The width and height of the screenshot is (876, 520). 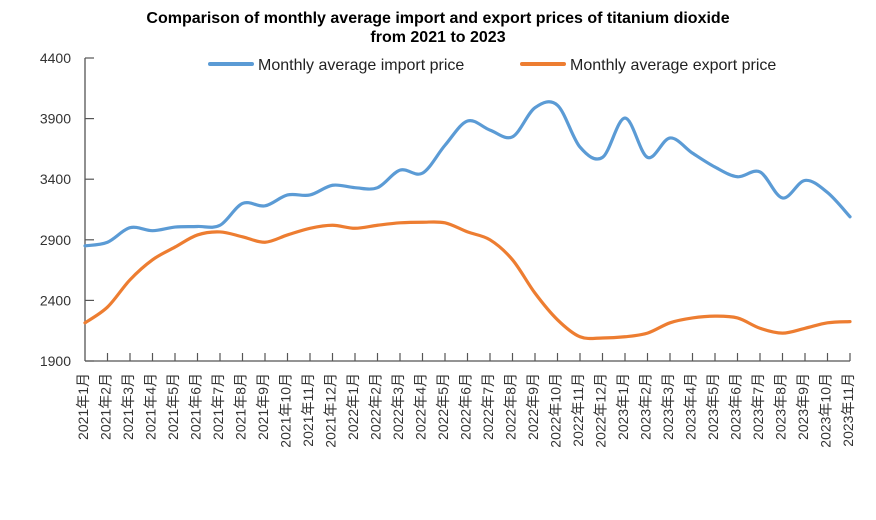 What do you see at coordinates (466, 406) in the screenshot?
I see `x-tick-label: 2022年6月` at bounding box center [466, 406].